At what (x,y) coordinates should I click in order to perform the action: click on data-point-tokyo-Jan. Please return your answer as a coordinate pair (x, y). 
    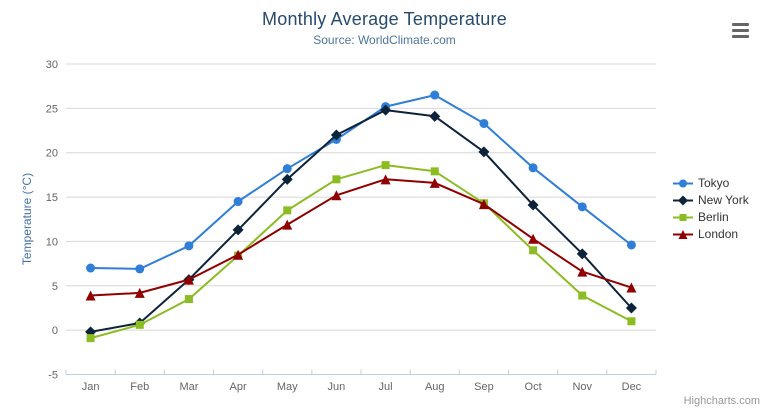
    Looking at the image, I should click on (91, 268).